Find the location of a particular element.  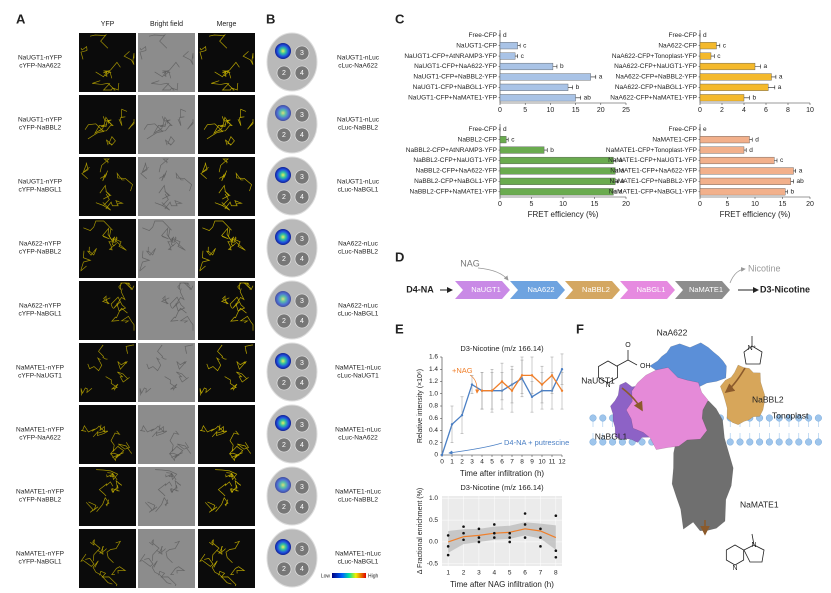

category-label: NaMATE1-CFP+NaA622-YFP is located at coordinates (653, 171).